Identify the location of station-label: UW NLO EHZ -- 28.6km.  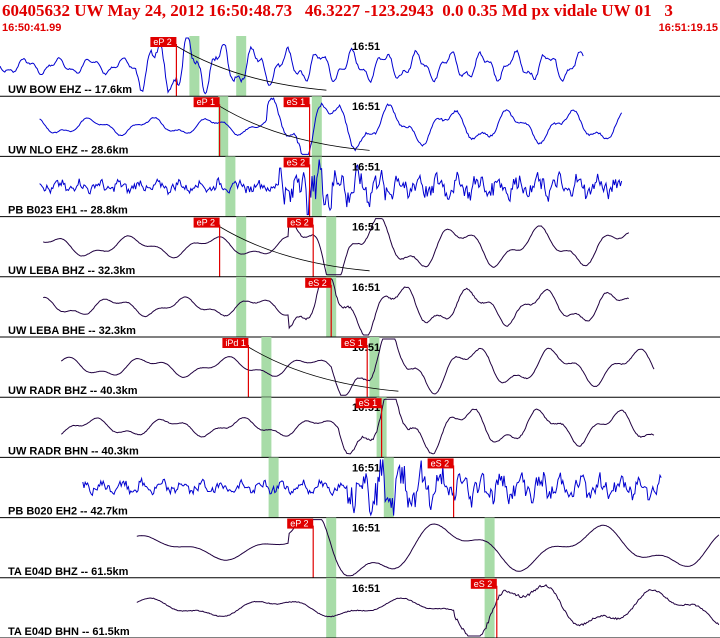
(68, 150).